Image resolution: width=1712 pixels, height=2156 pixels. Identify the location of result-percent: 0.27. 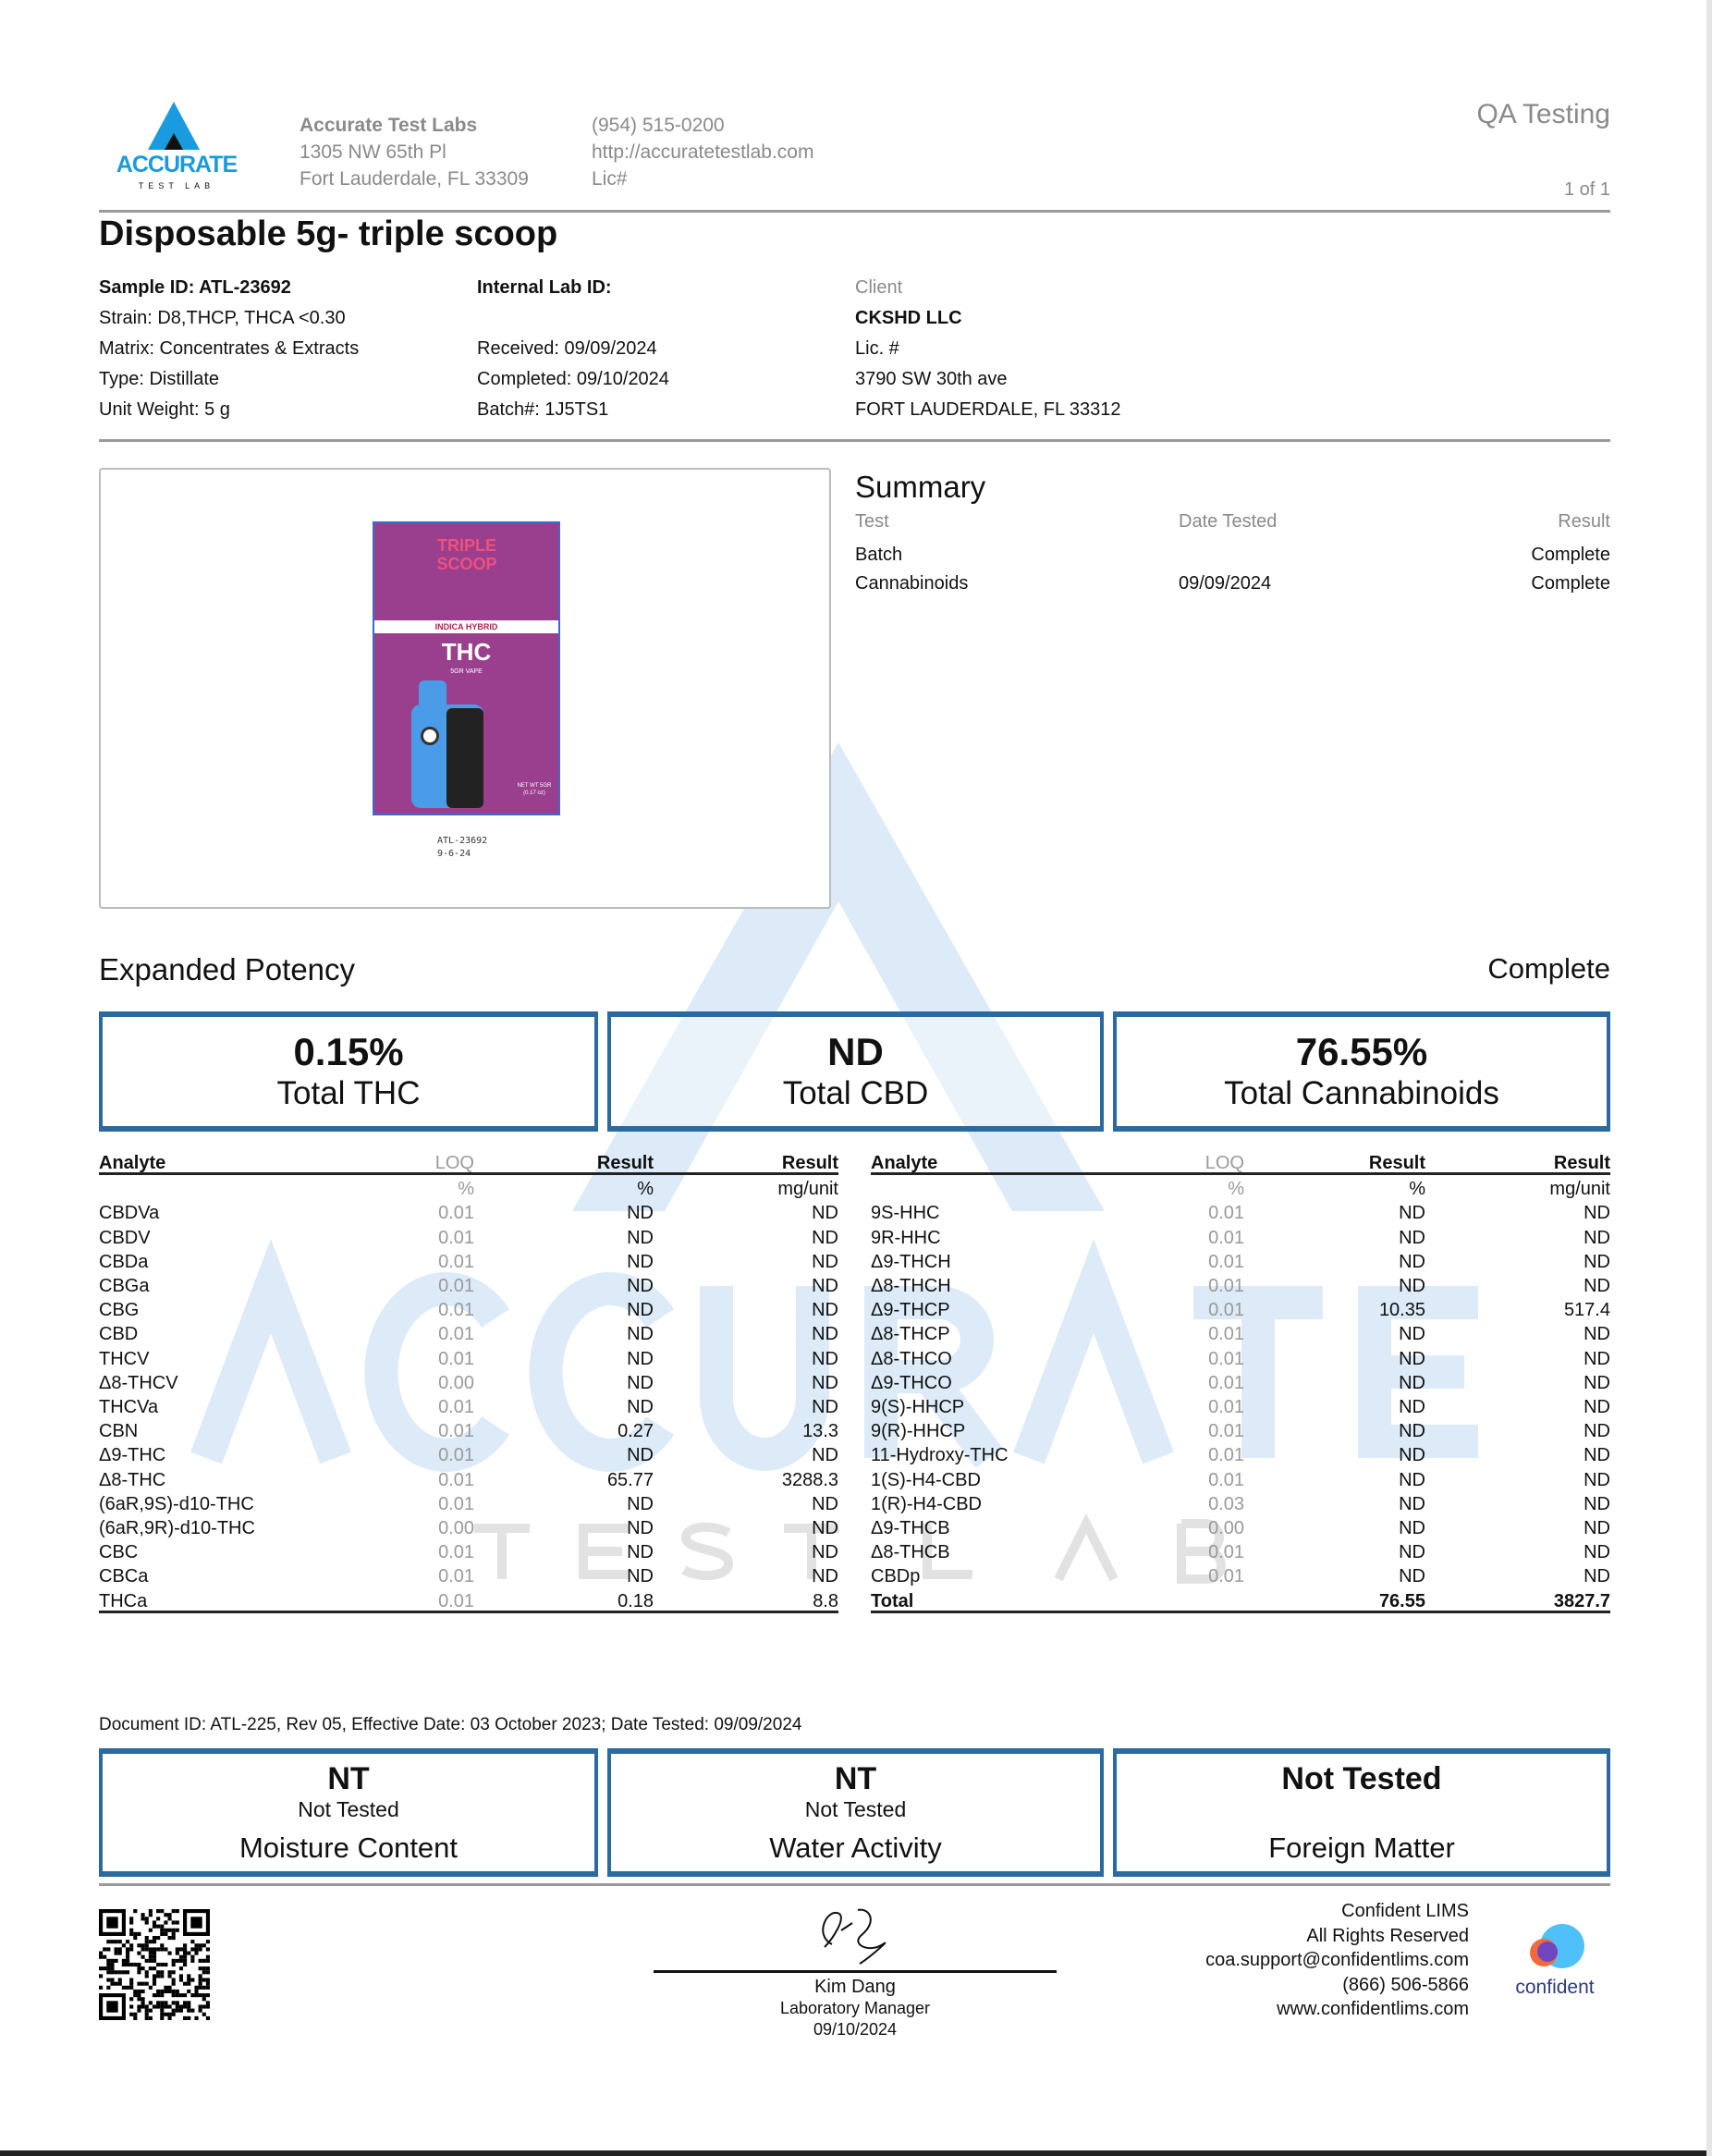
(636, 1431).